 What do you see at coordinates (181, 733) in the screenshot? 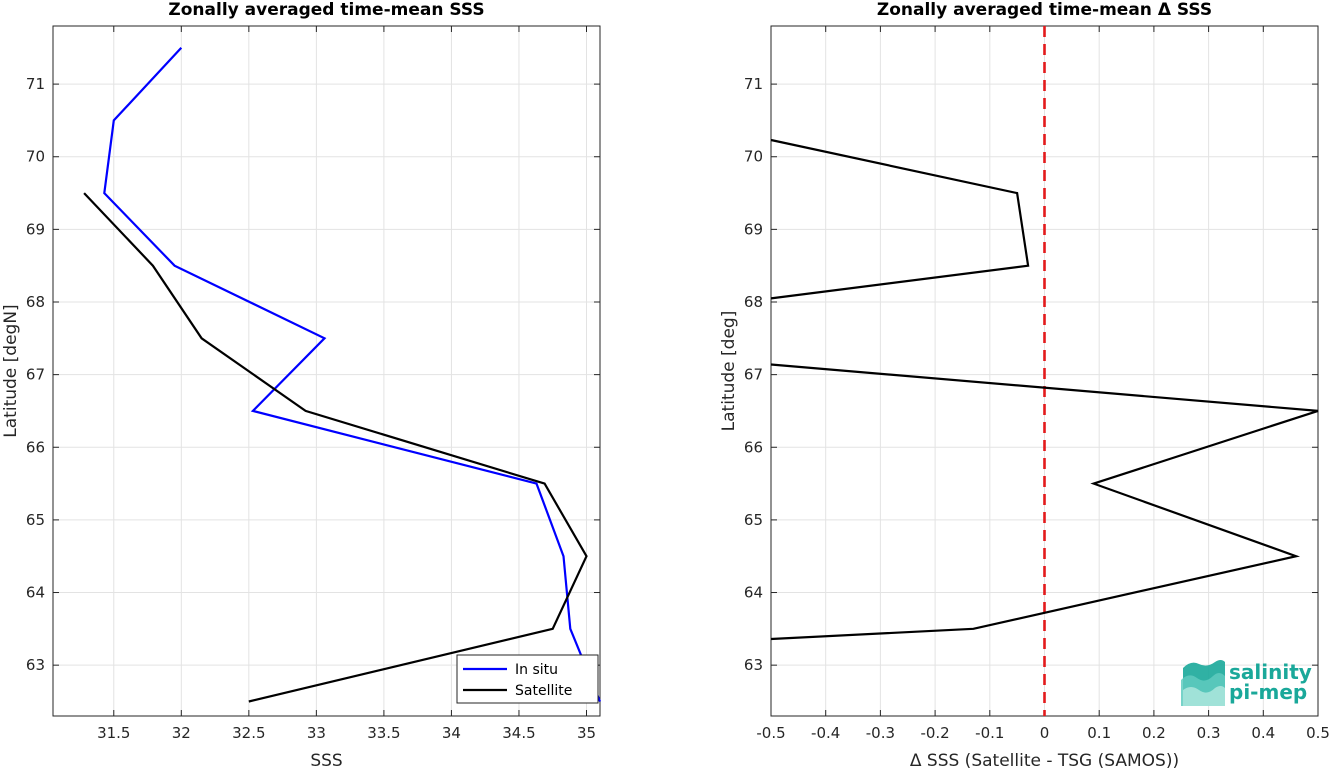
I see `x-tick-label: 32` at bounding box center [181, 733].